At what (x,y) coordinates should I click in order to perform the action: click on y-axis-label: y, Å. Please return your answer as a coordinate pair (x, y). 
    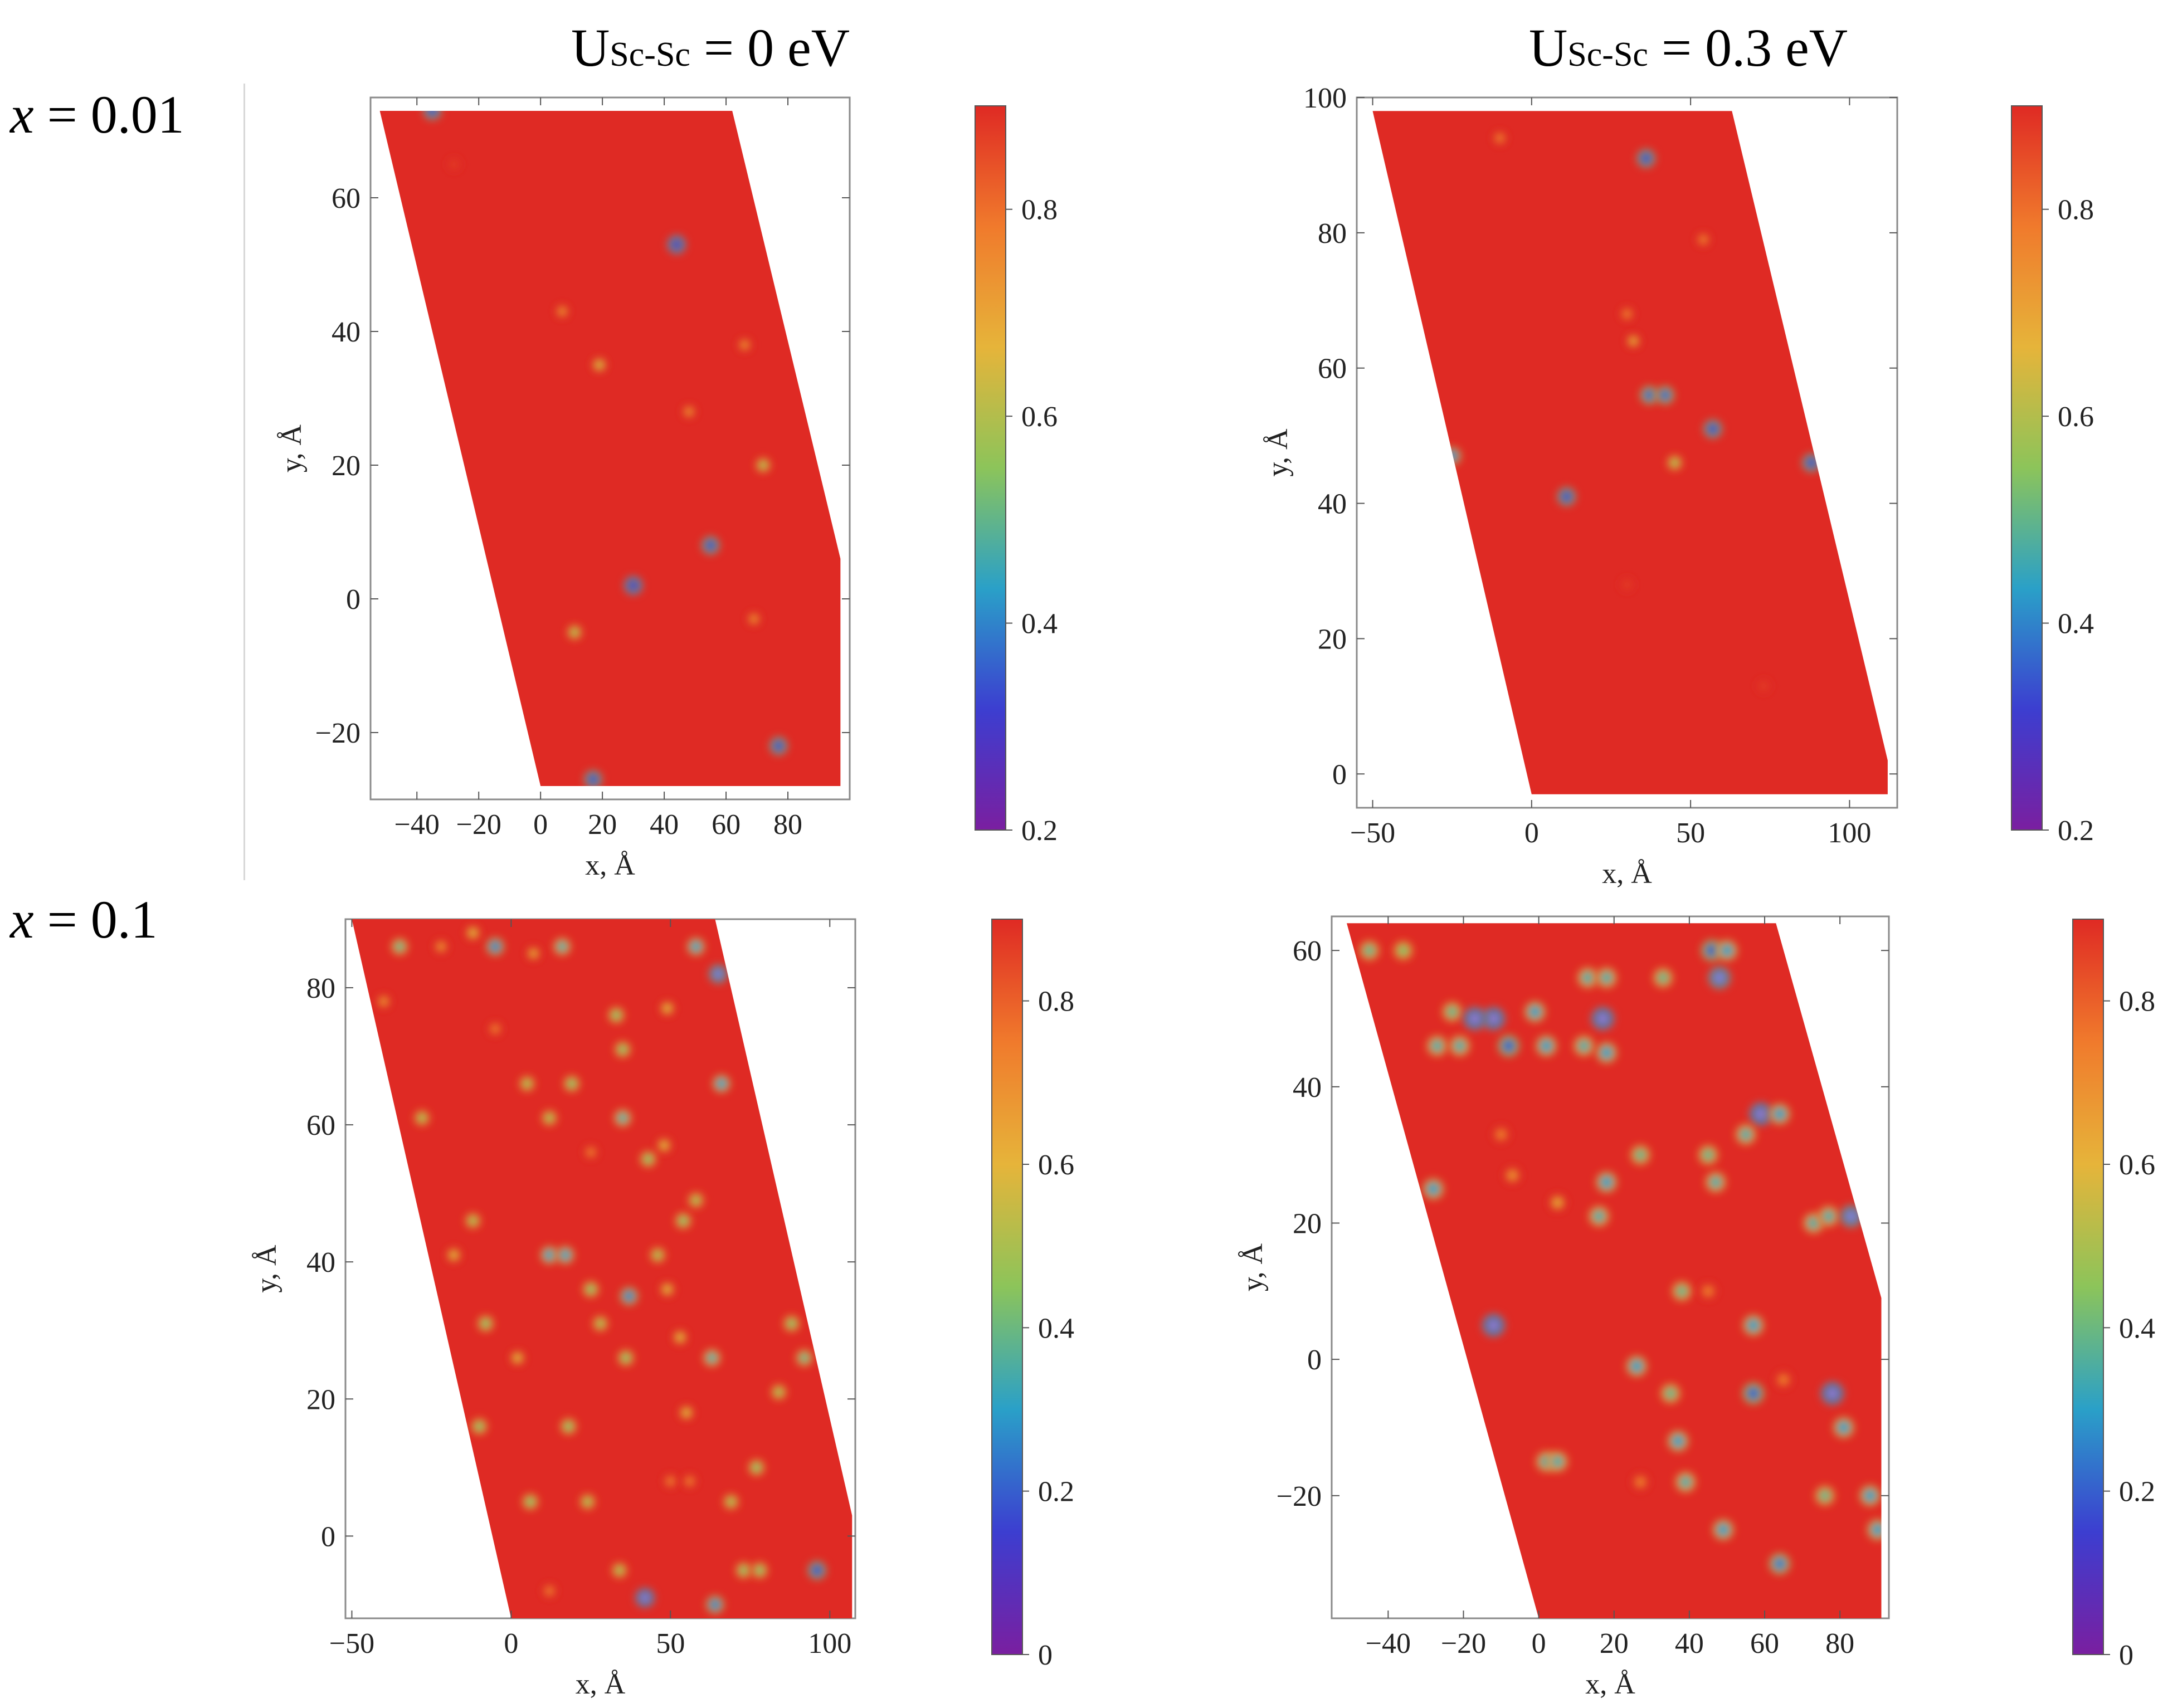
    Looking at the image, I should click on (266, 1269).